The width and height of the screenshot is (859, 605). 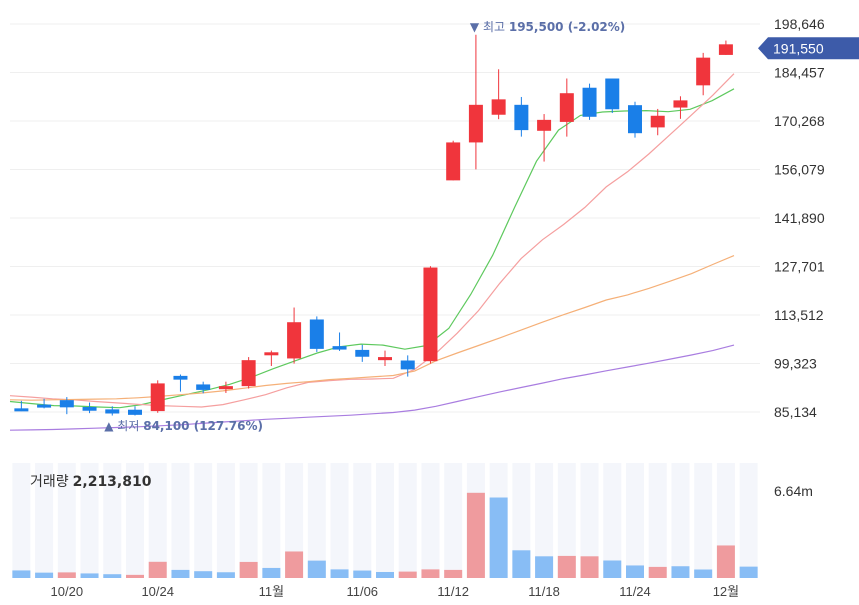 I want to click on current-price-label: 191,550, so click(x=798, y=48).